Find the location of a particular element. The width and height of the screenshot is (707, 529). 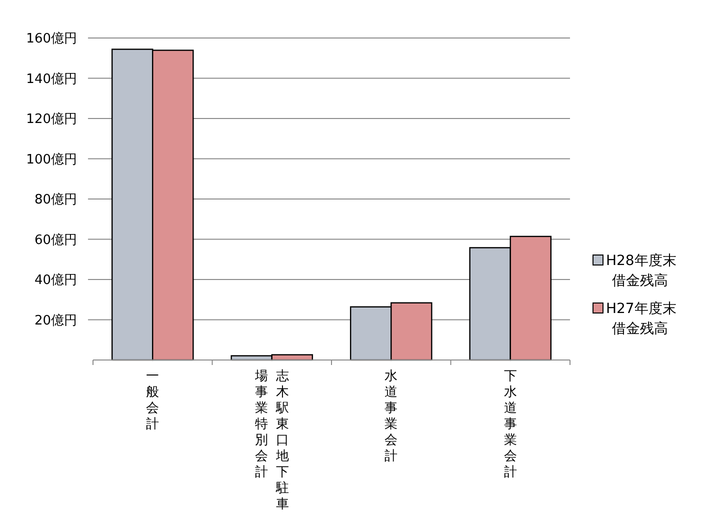

x-tick-label: 一般会計 is located at coordinates (153, 401).